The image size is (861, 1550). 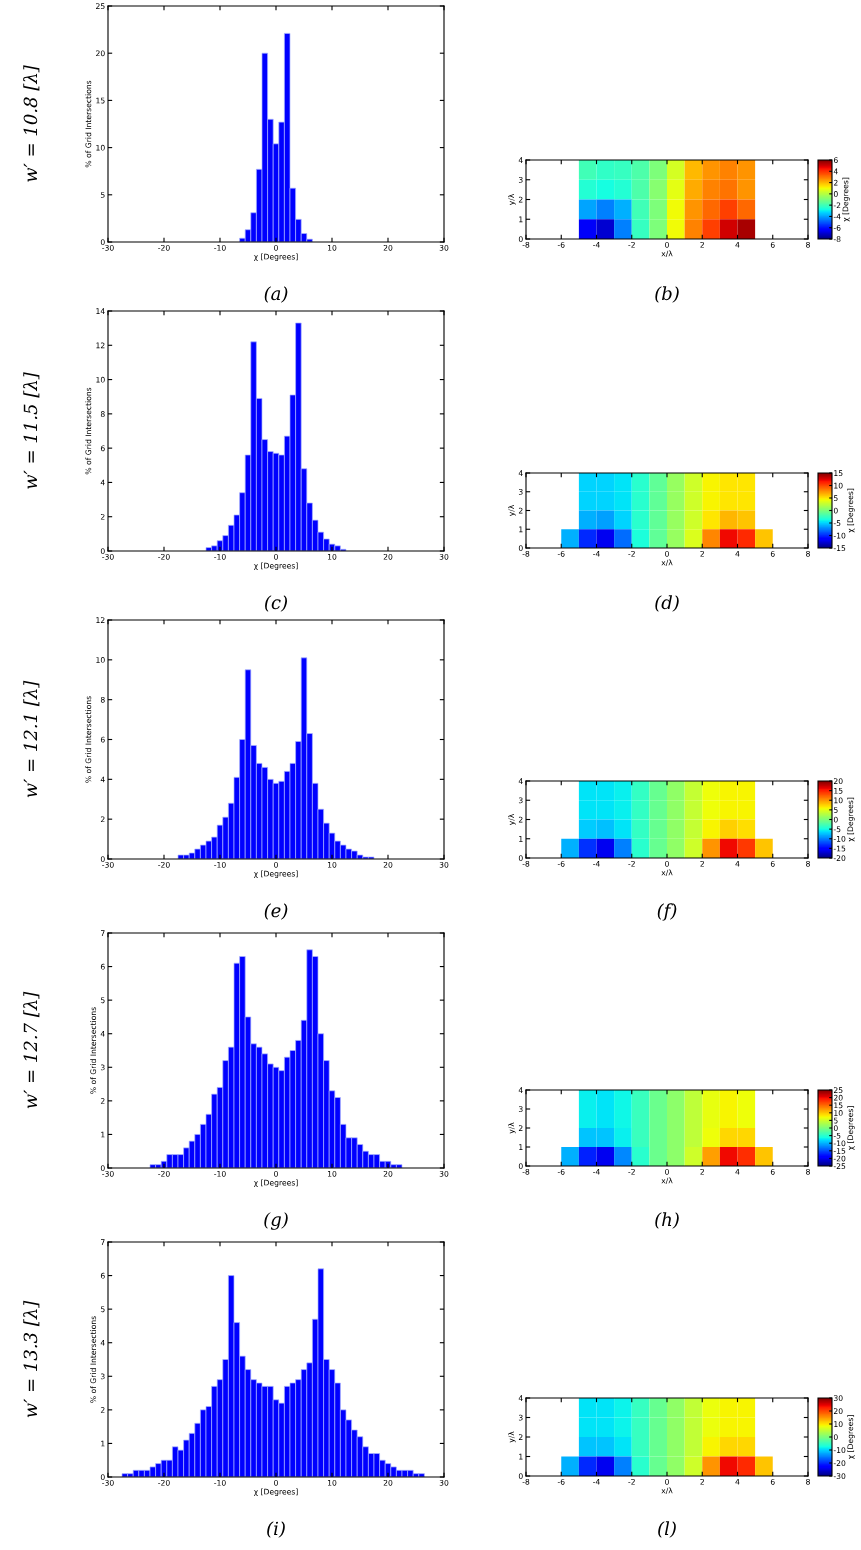 What do you see at coordinates (276, 294) in the screenshot?
I see `text: (a)` at bounding box center [276, 294].